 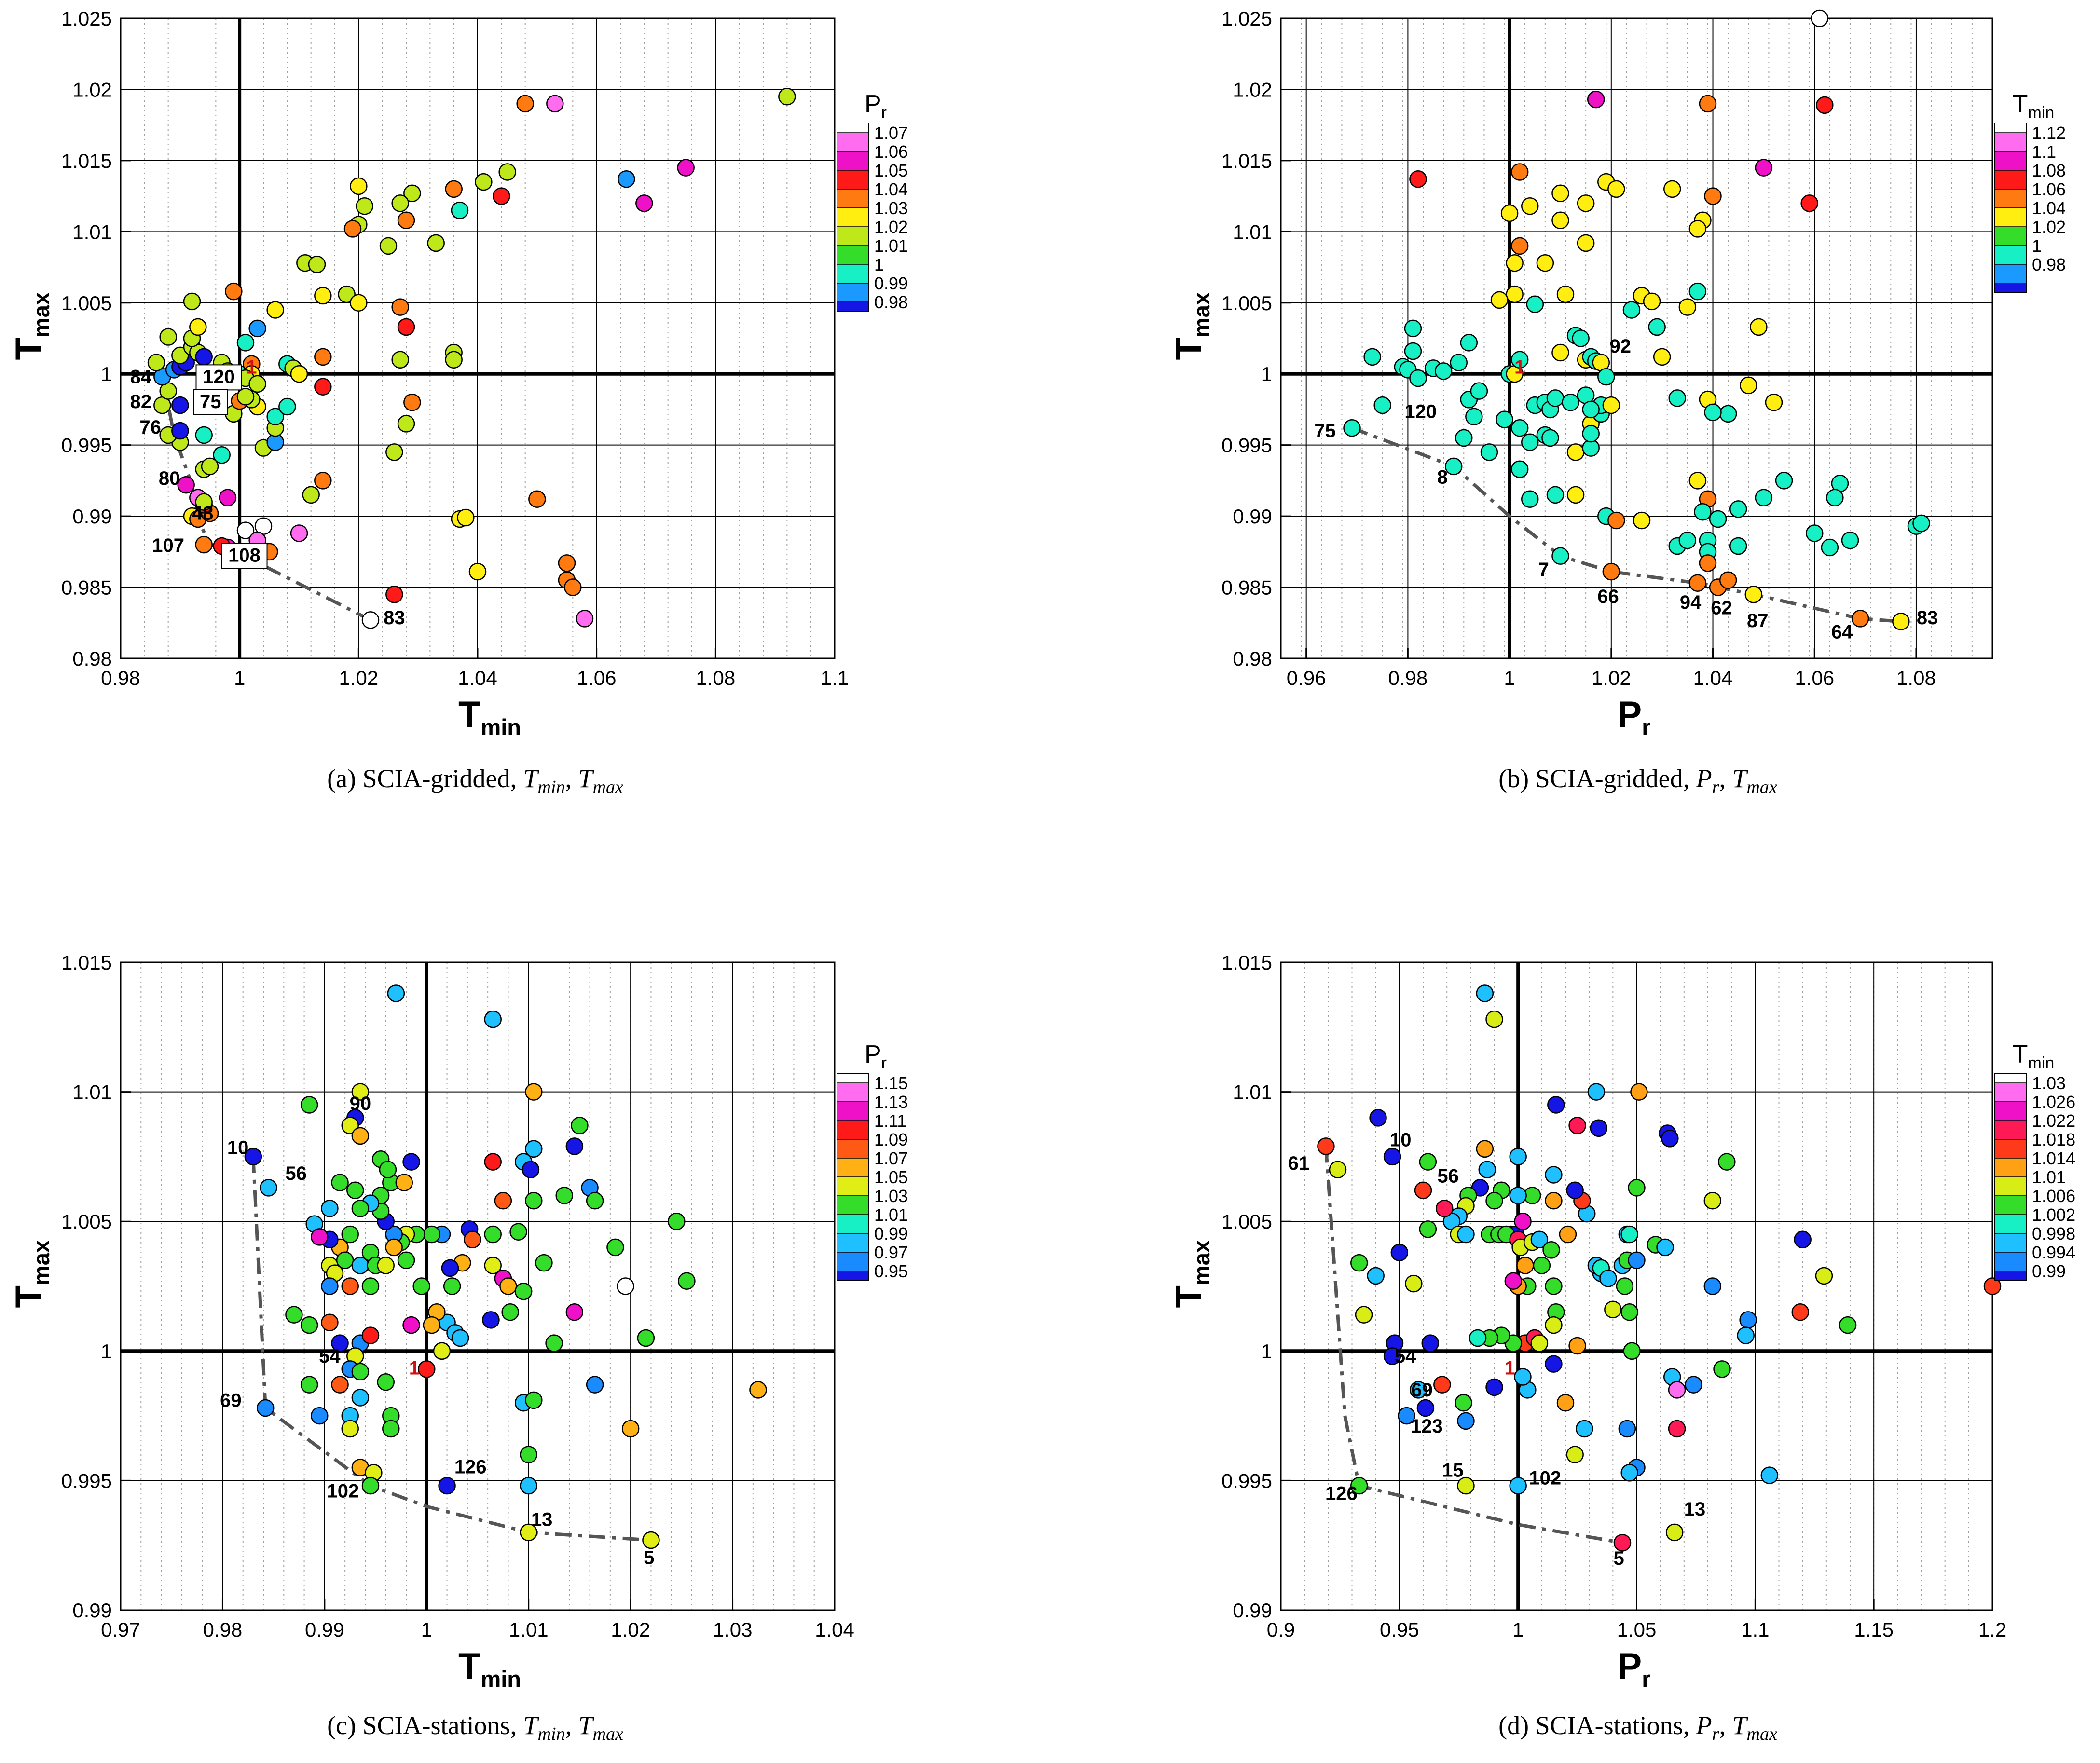 What do you see at coordinates (1413, 328) in the screenshot?
I see `data-point: 0.981, 1.0032` at bounding box center [1413, 328].